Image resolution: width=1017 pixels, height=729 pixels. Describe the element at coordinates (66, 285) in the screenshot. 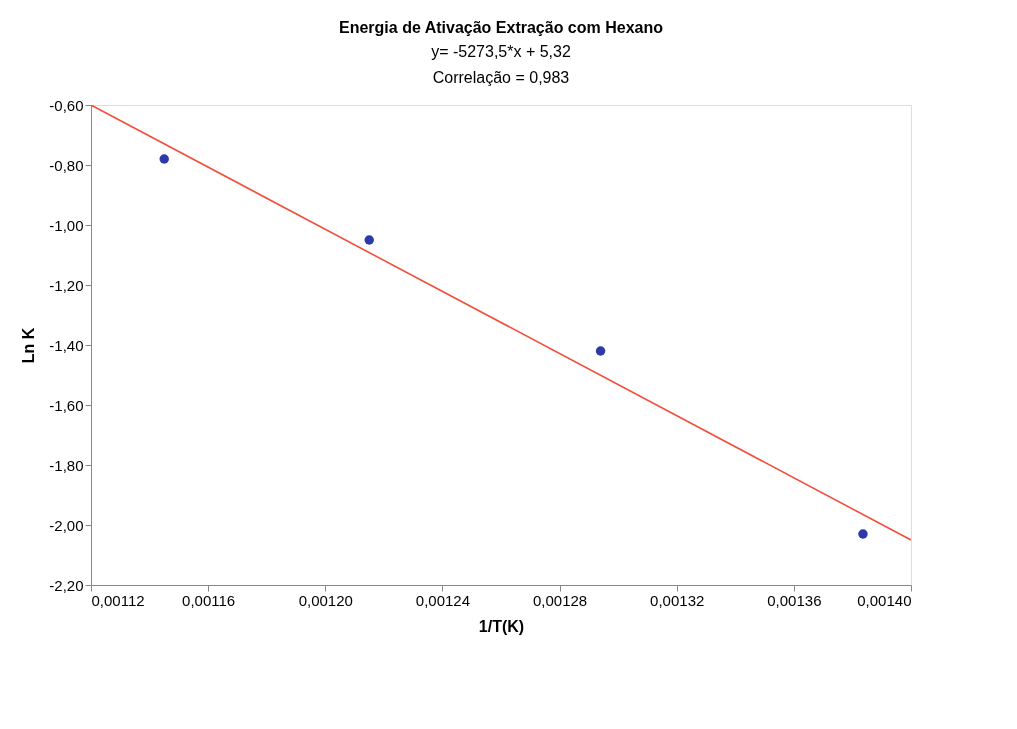

I see `y-tick-label: -1,20` at that location.